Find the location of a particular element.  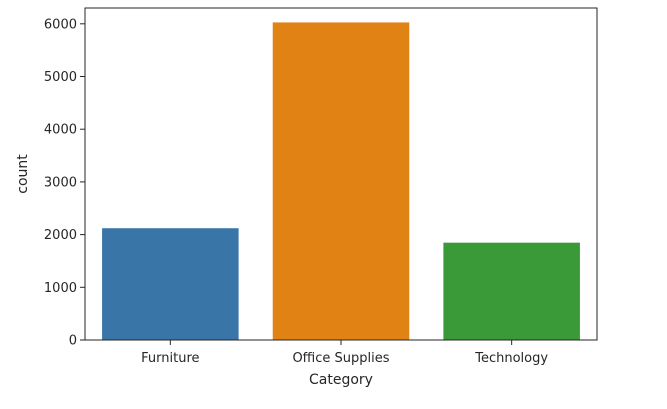

x-axis-title: Category is located at coordinates (341, 380).